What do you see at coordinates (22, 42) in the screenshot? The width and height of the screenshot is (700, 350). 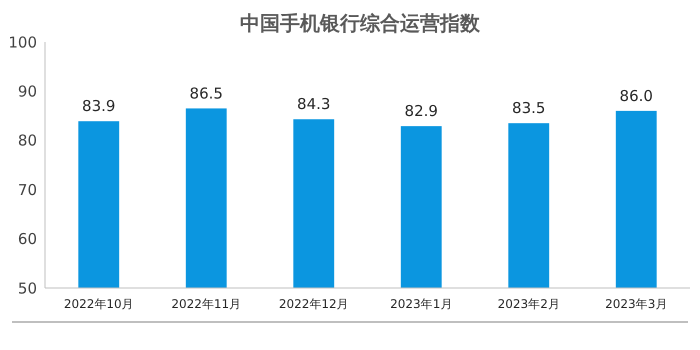 I see `y-tick-label: 100` at bounding box center [22, 42].